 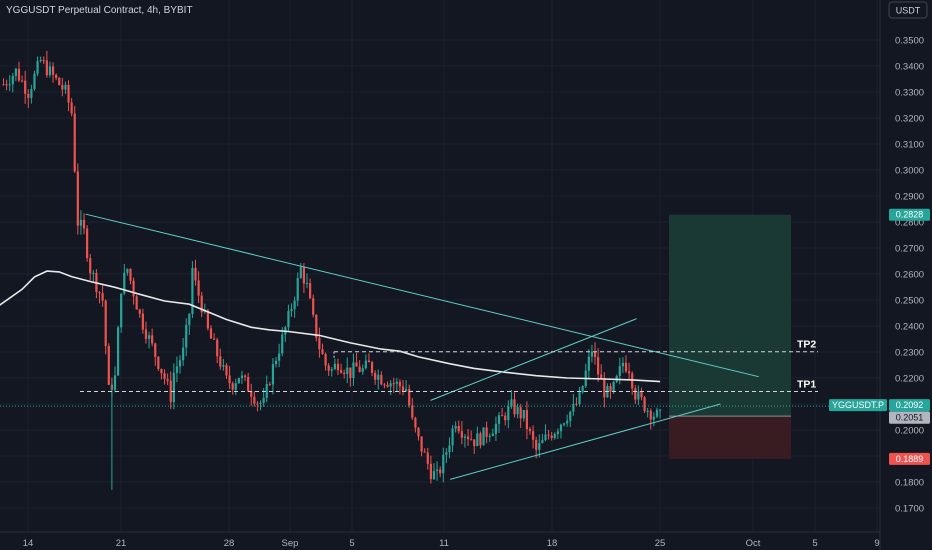 What do you see at coordinates (730, 437) in the screenshot?
I see `stop-zone` at bounding box center [730, 437].